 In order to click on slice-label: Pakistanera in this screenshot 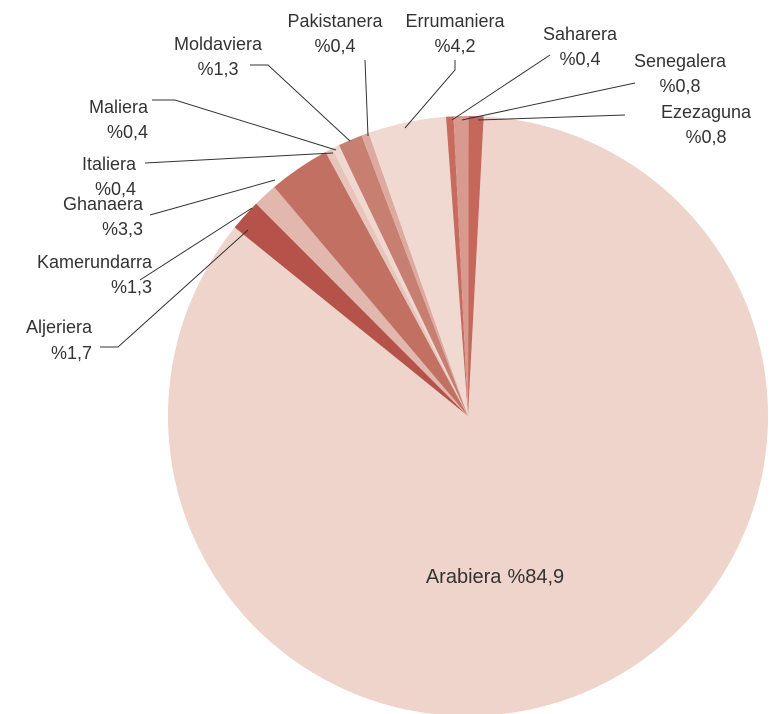, I will do `click(335, 21)`.